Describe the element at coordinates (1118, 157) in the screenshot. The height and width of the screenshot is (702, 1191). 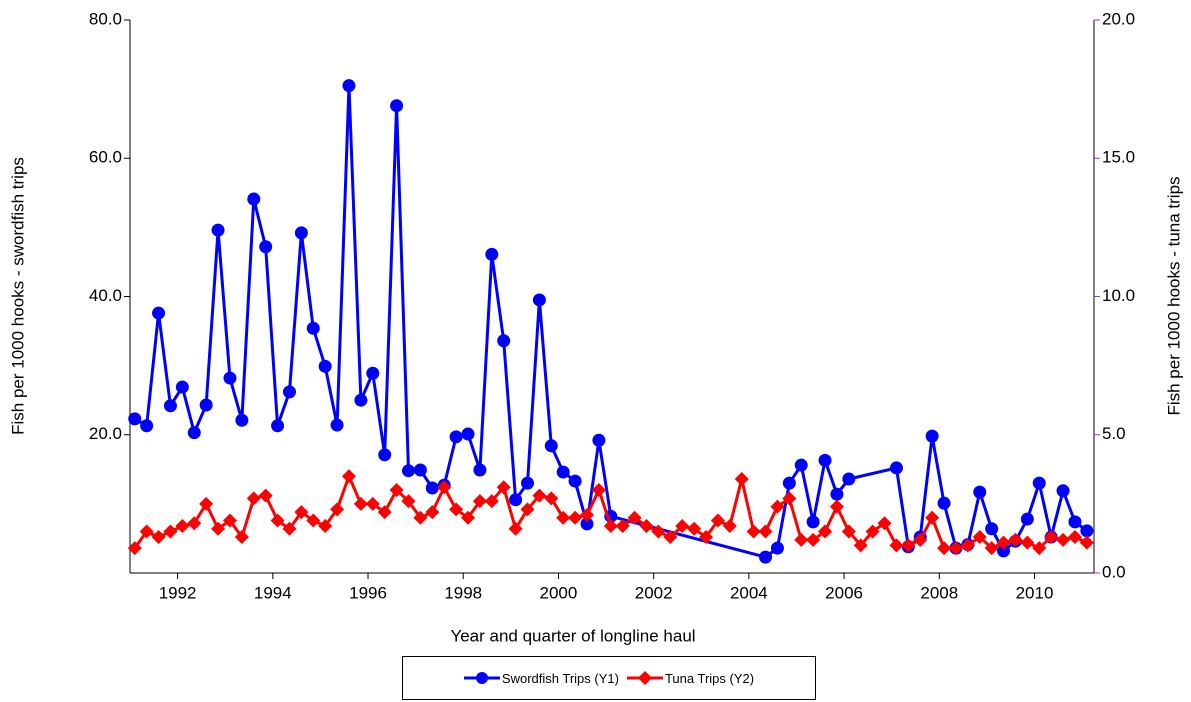
I see `y2-tick-label: 15.0` at that location.